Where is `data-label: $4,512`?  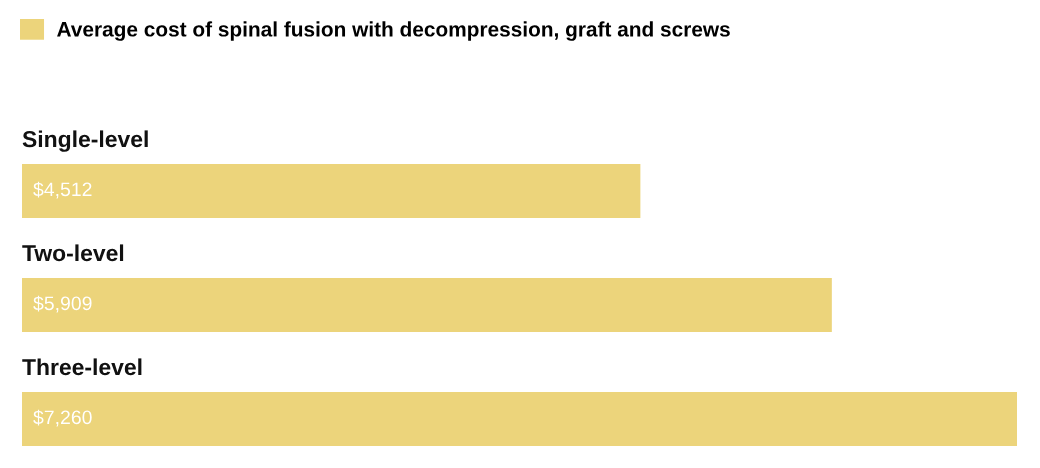 data-label: $4,512 is located at coordinates (62, 190).